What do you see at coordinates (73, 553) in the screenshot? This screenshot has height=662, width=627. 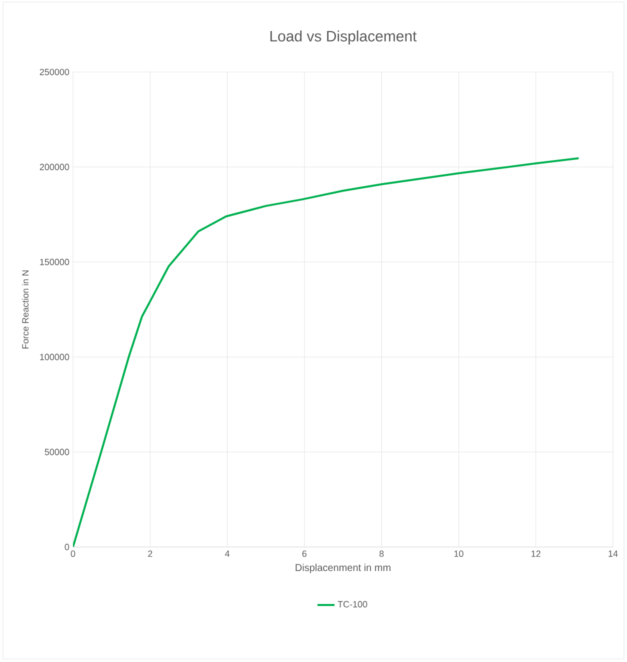 I see `x-tick-label: 0` at bounding box center [73, 553].